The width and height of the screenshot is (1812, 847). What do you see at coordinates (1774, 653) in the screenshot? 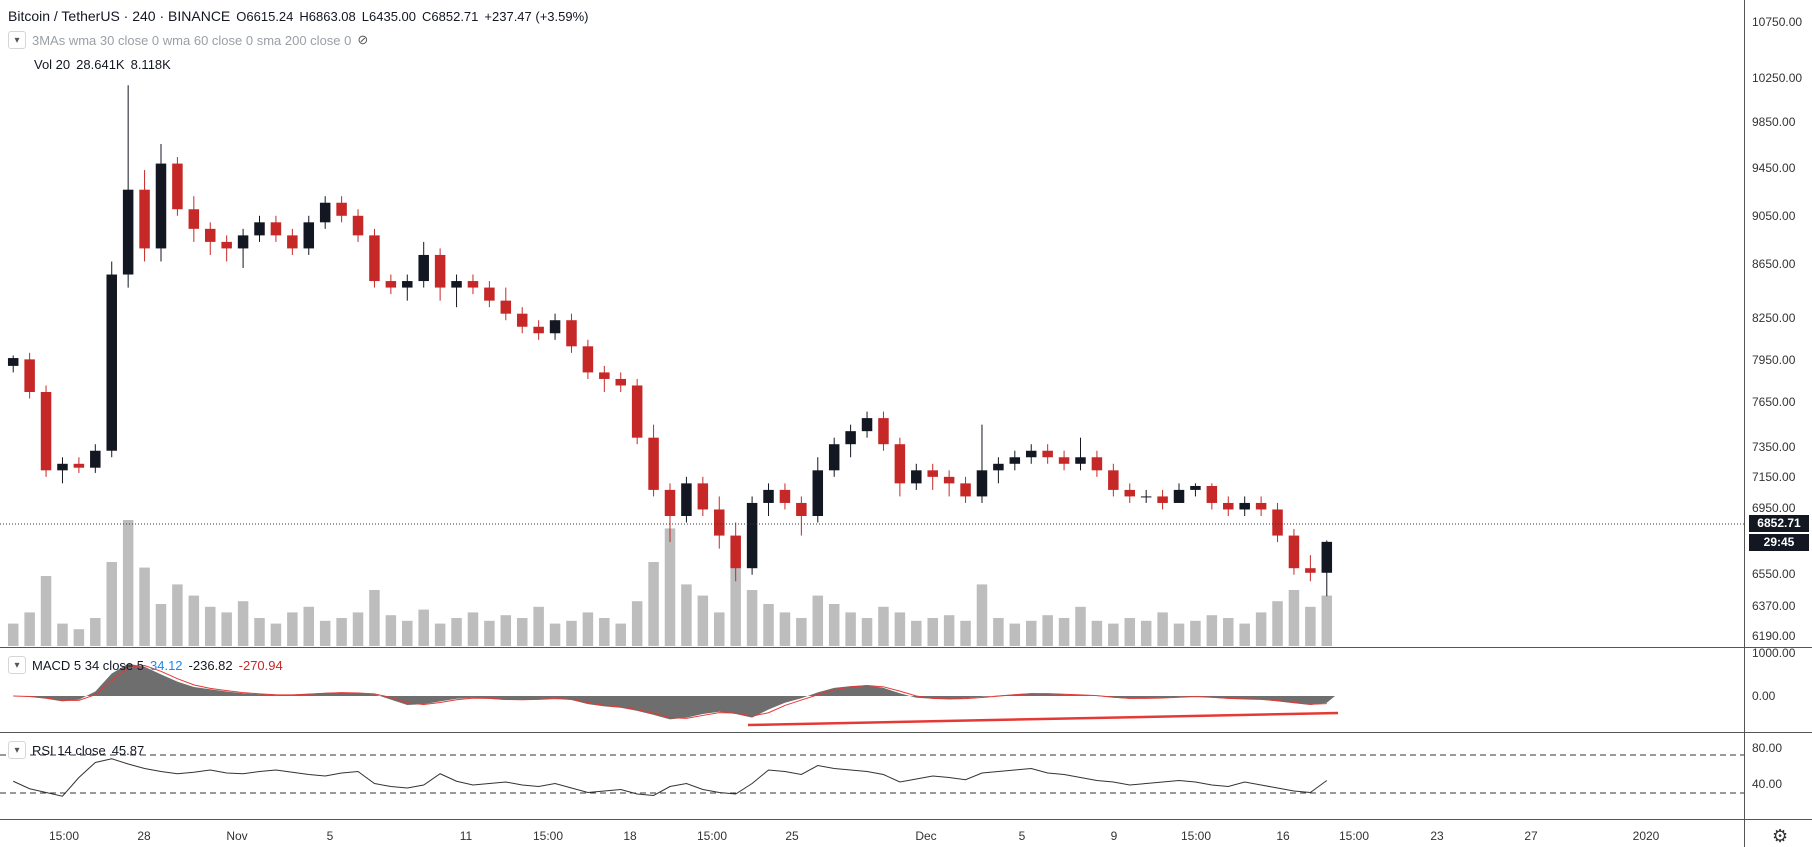
I see `macd-tick-label: 1000.00` at bounding box center [1774, 653].